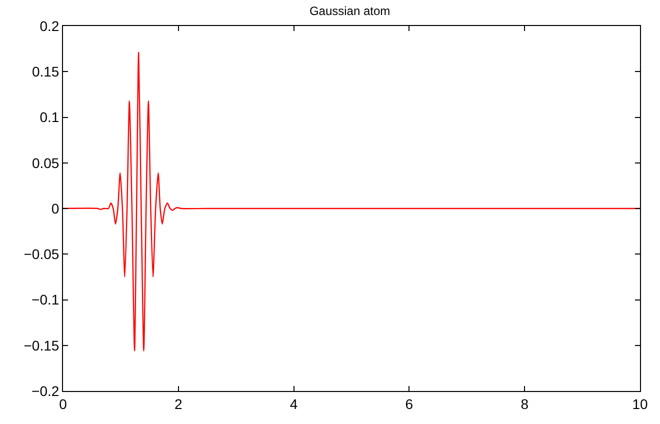 This screenshot has height=424, width=660. I want to click on y-tick-label: −0.1, so click(46, 300).